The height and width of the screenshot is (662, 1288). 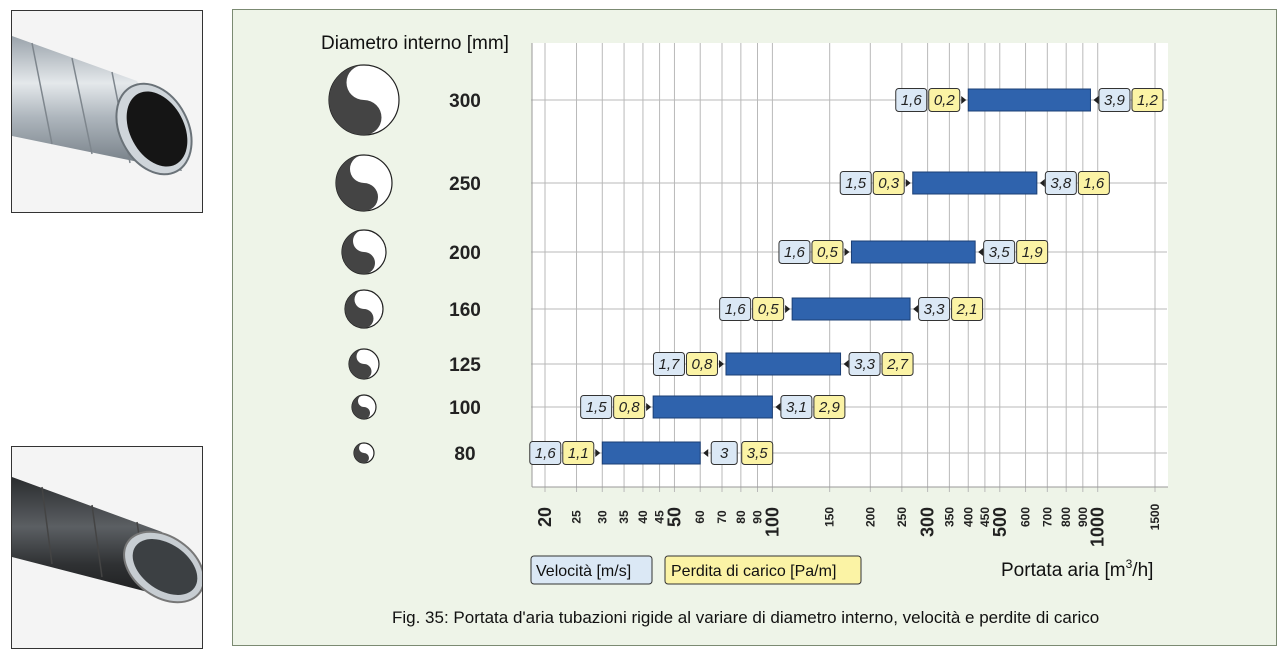 I want to click on perdita-max-label: 2,1, so click(x=967, y=309).